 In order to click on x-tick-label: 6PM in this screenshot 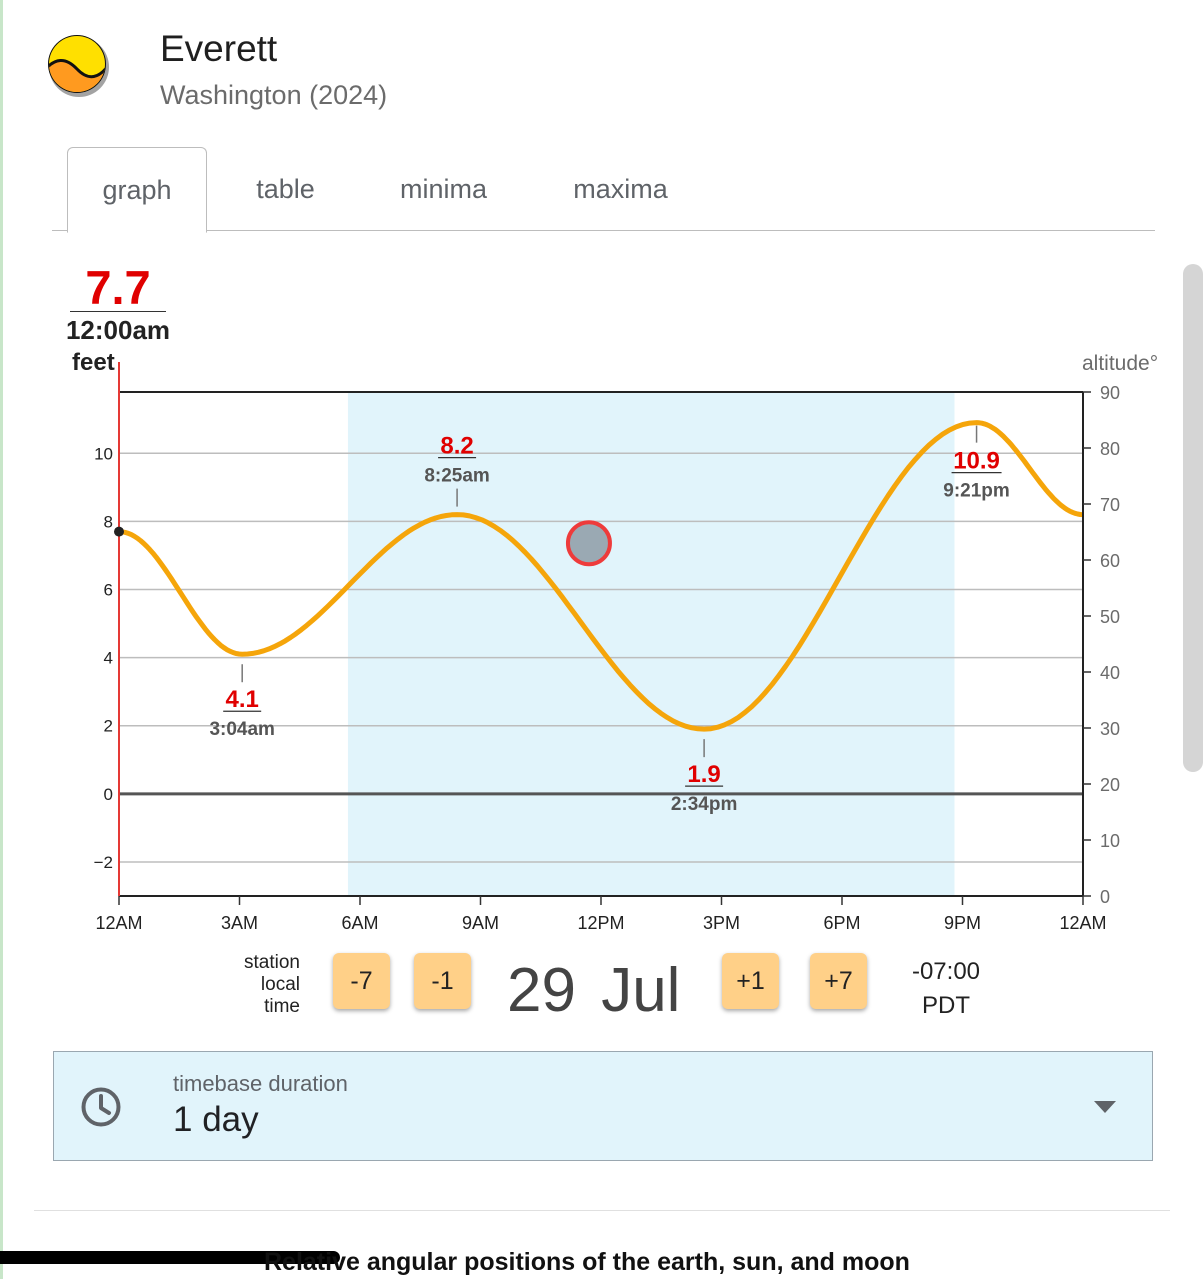, I will do `click(841, 923)`.